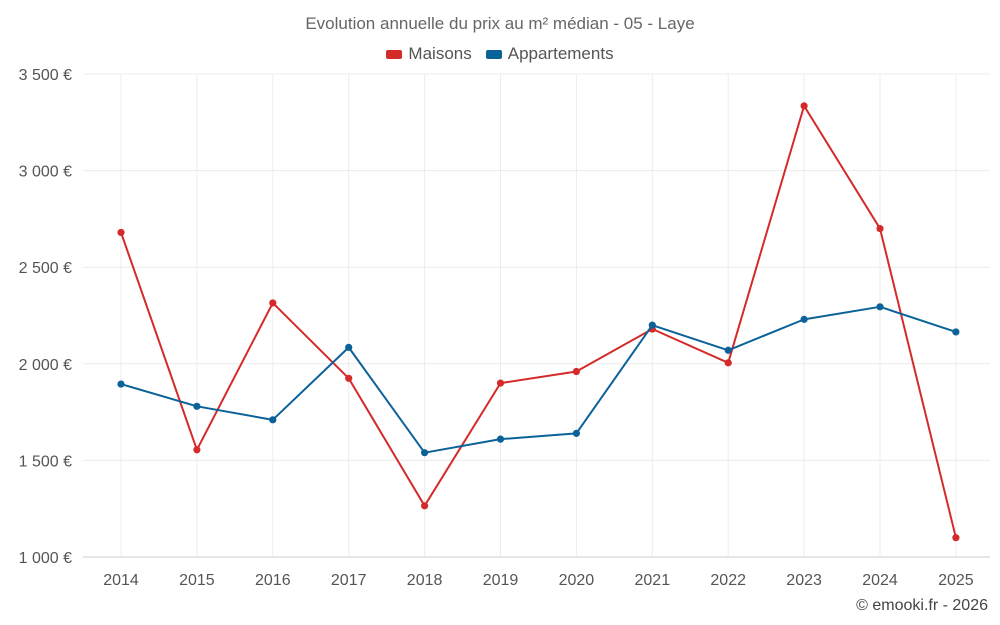 This screenshot has width=1000, height=625. What do you see at coordinates (560, 53) in the screenshot?
I see `legend-label-appartements: Appartements` at bounding box center [560, 53].